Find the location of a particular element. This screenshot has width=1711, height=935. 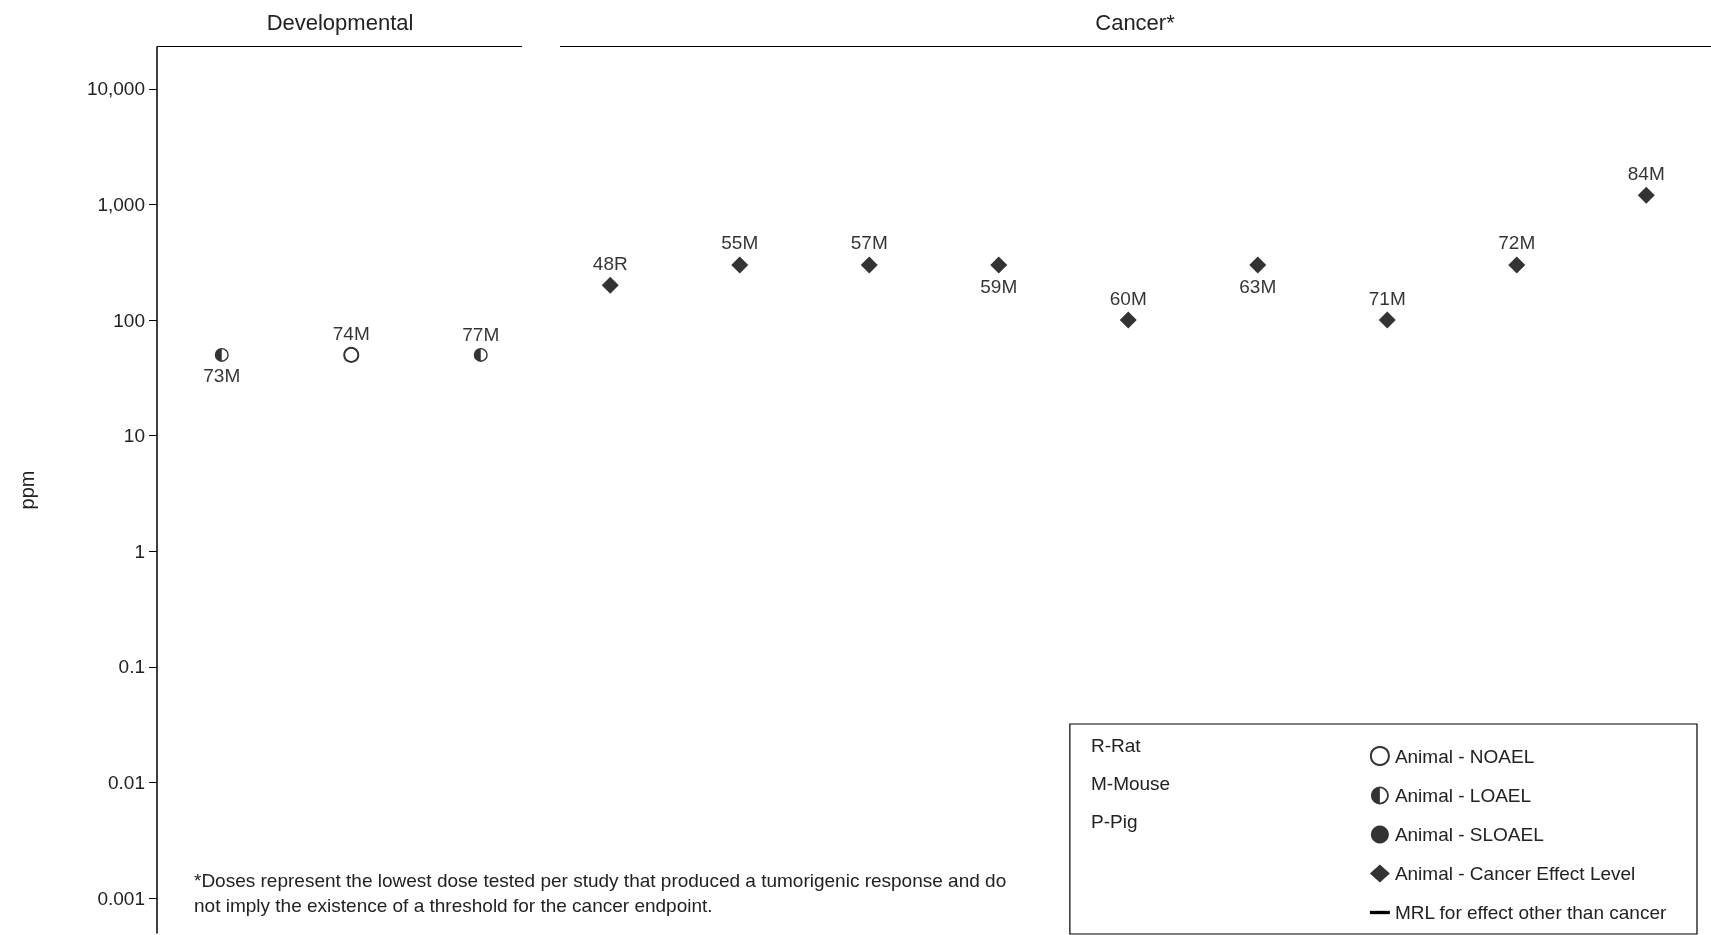

x-tick-label: 72M is located at coordinates (1517, 243).